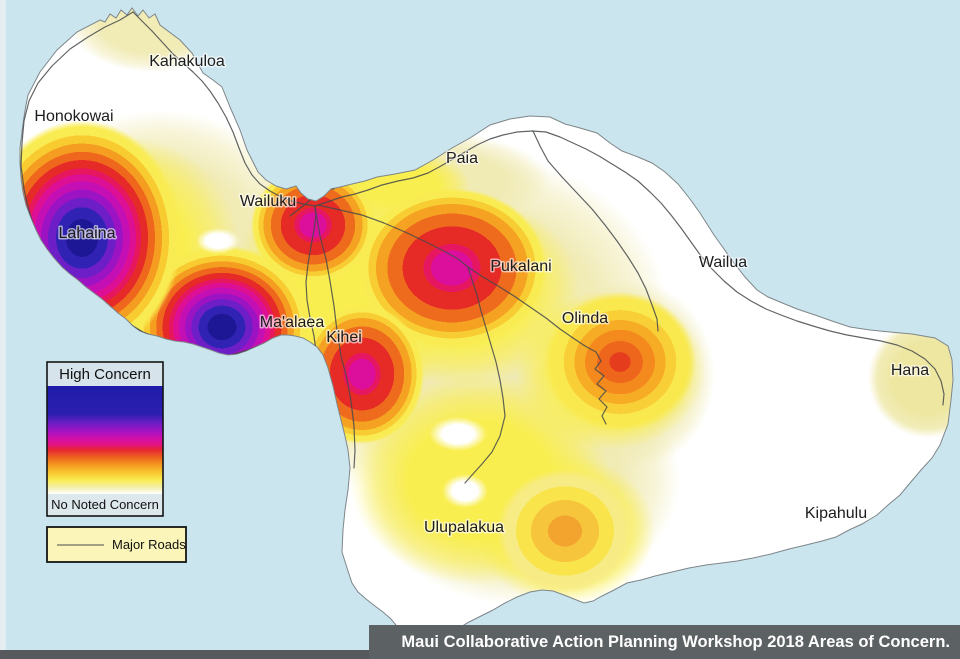  I want to click on heat-blob-ulupalakua, so click(565, 531).